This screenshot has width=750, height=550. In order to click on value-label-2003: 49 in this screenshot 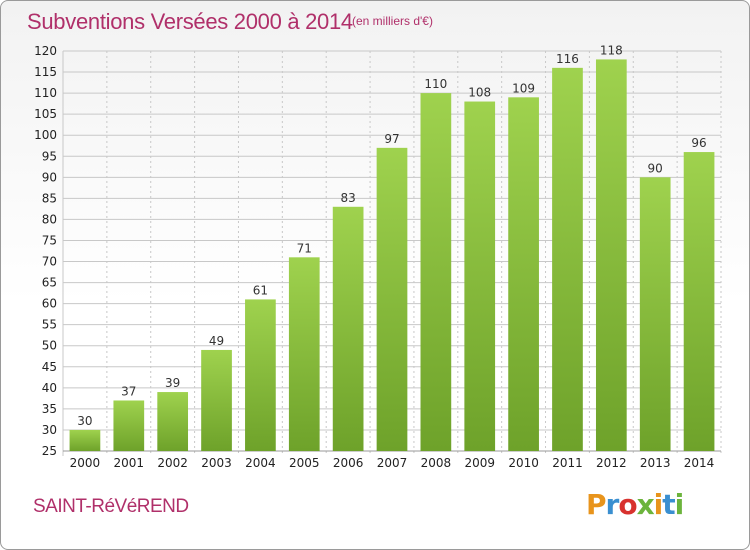, I will do `click(216, 341)`.